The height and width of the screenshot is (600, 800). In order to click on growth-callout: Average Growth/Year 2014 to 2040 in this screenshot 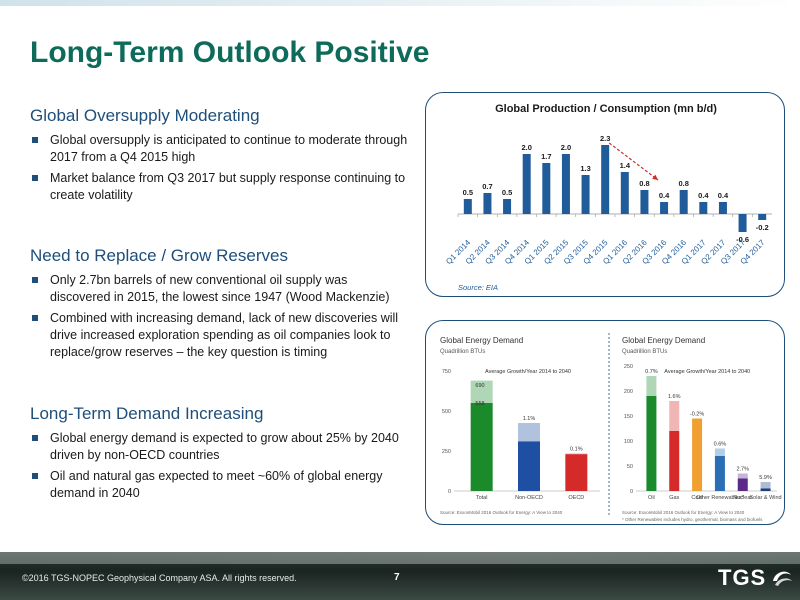, I will do `click(707, 372)`.